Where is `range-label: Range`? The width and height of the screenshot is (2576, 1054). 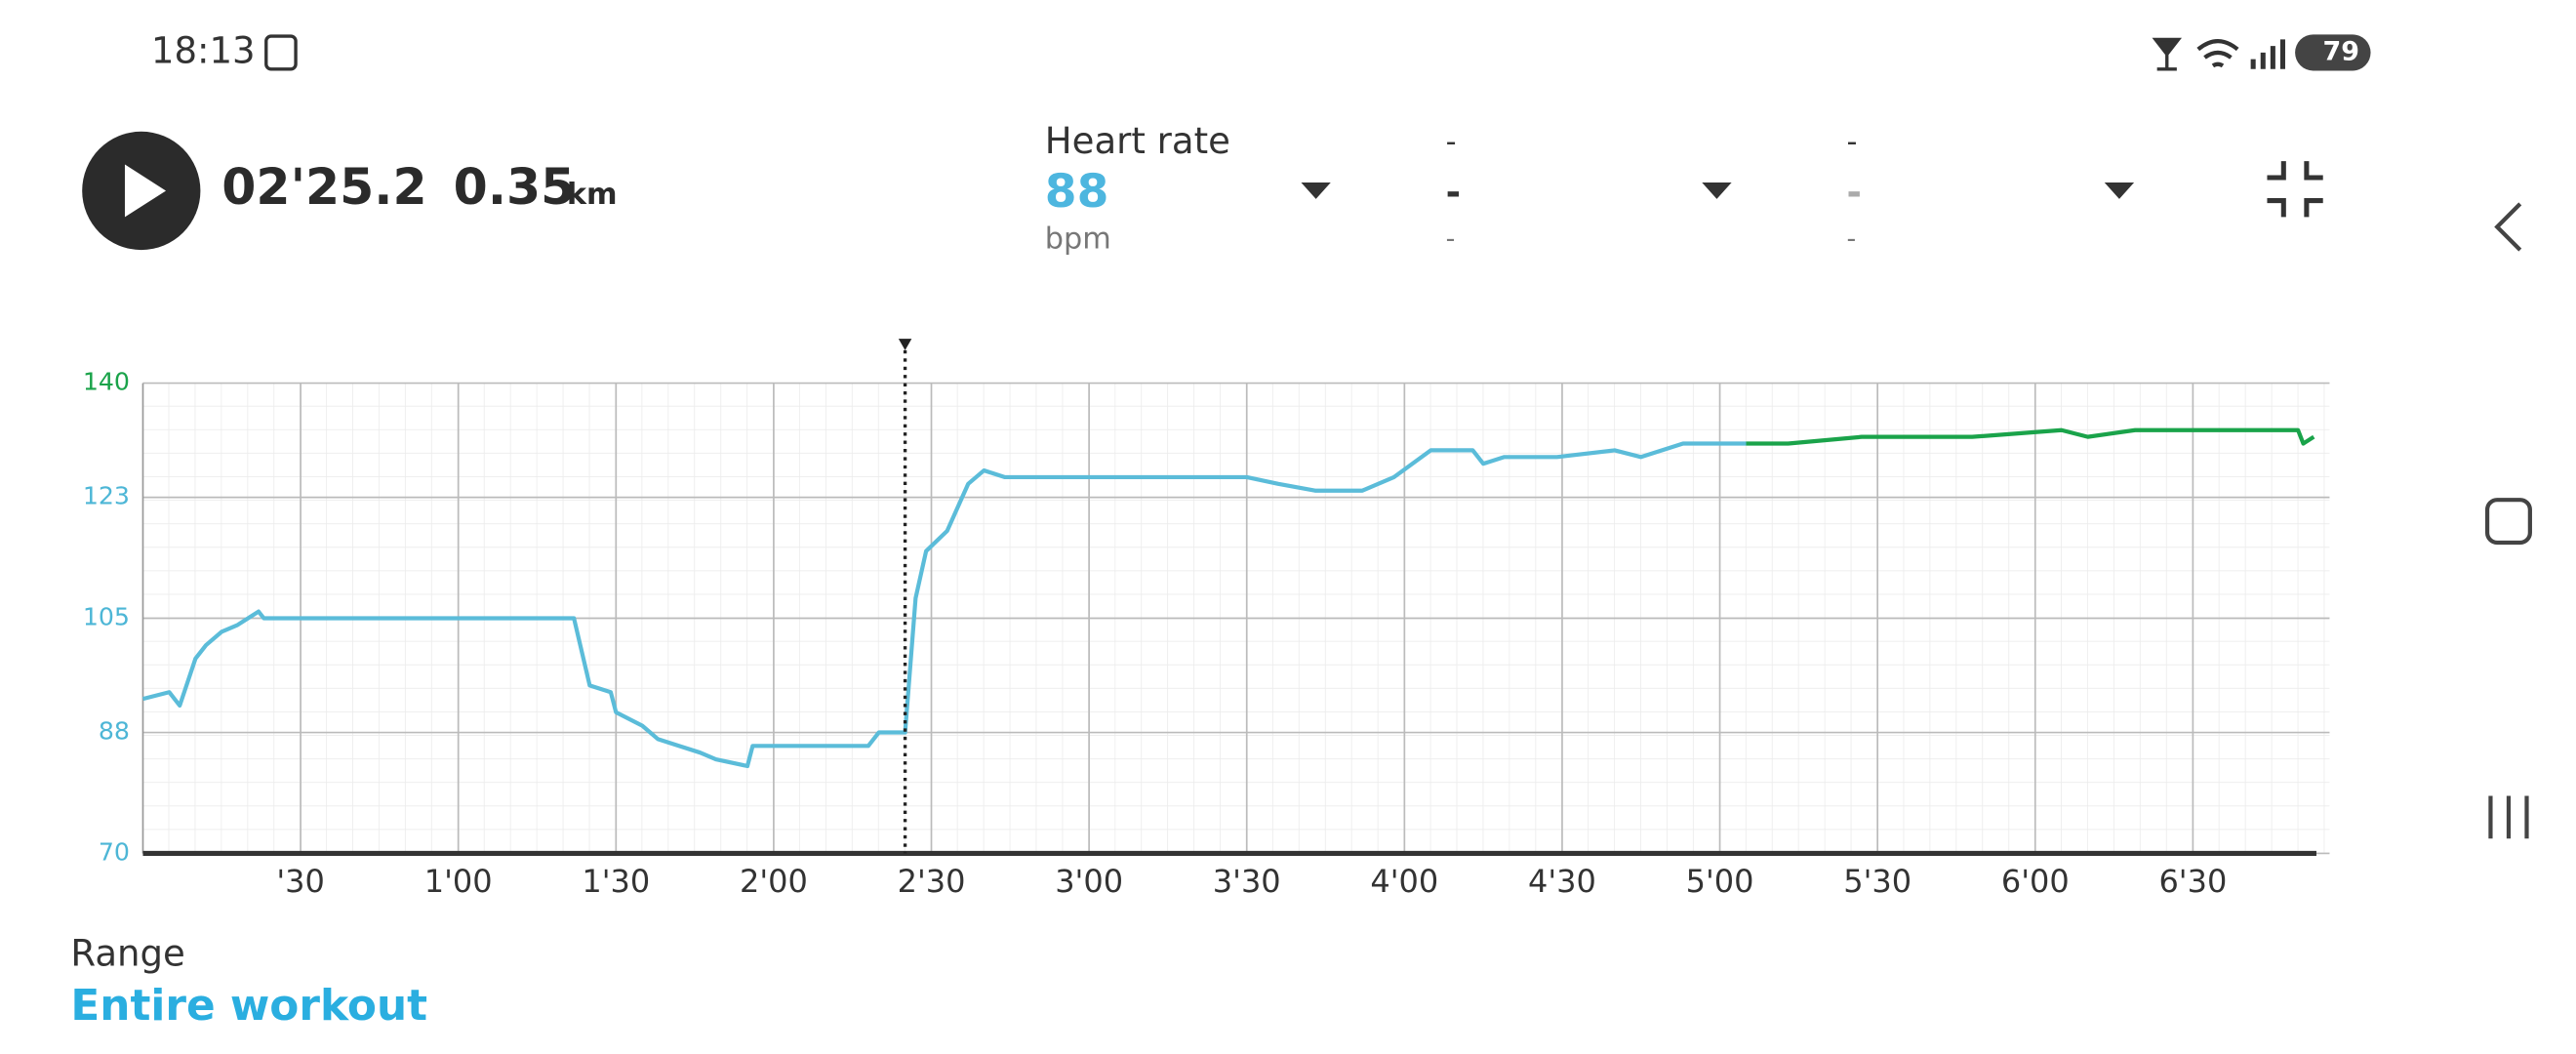 range-label: Range is located at coordinates (127, 953).